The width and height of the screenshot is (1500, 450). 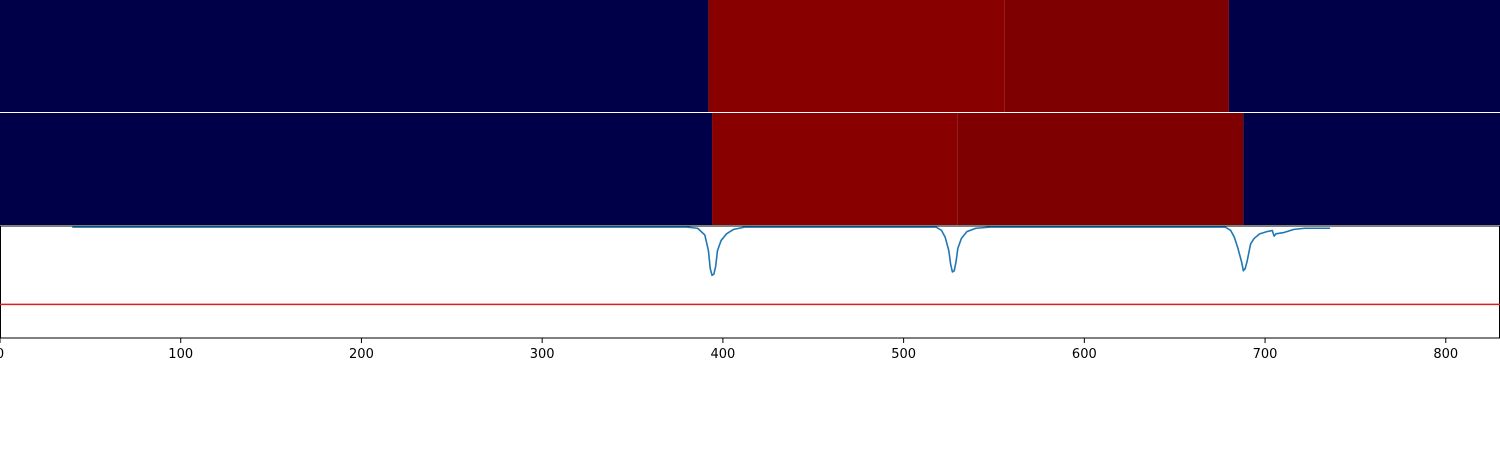 What do you see at coordinates (903, 354) in the screenshot?
I see `x-tick-label-500: 500` at bounding box center [903, 354].